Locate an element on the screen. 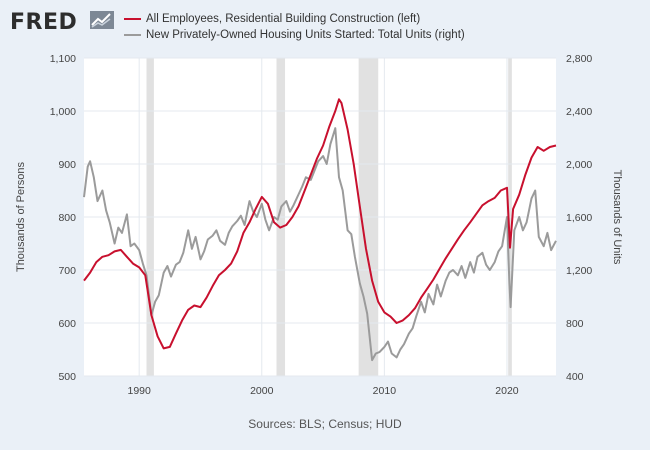 The width and height of the screenshot is (650, 450). x-tick-label: 1990 is located at coordinates (139, 391).